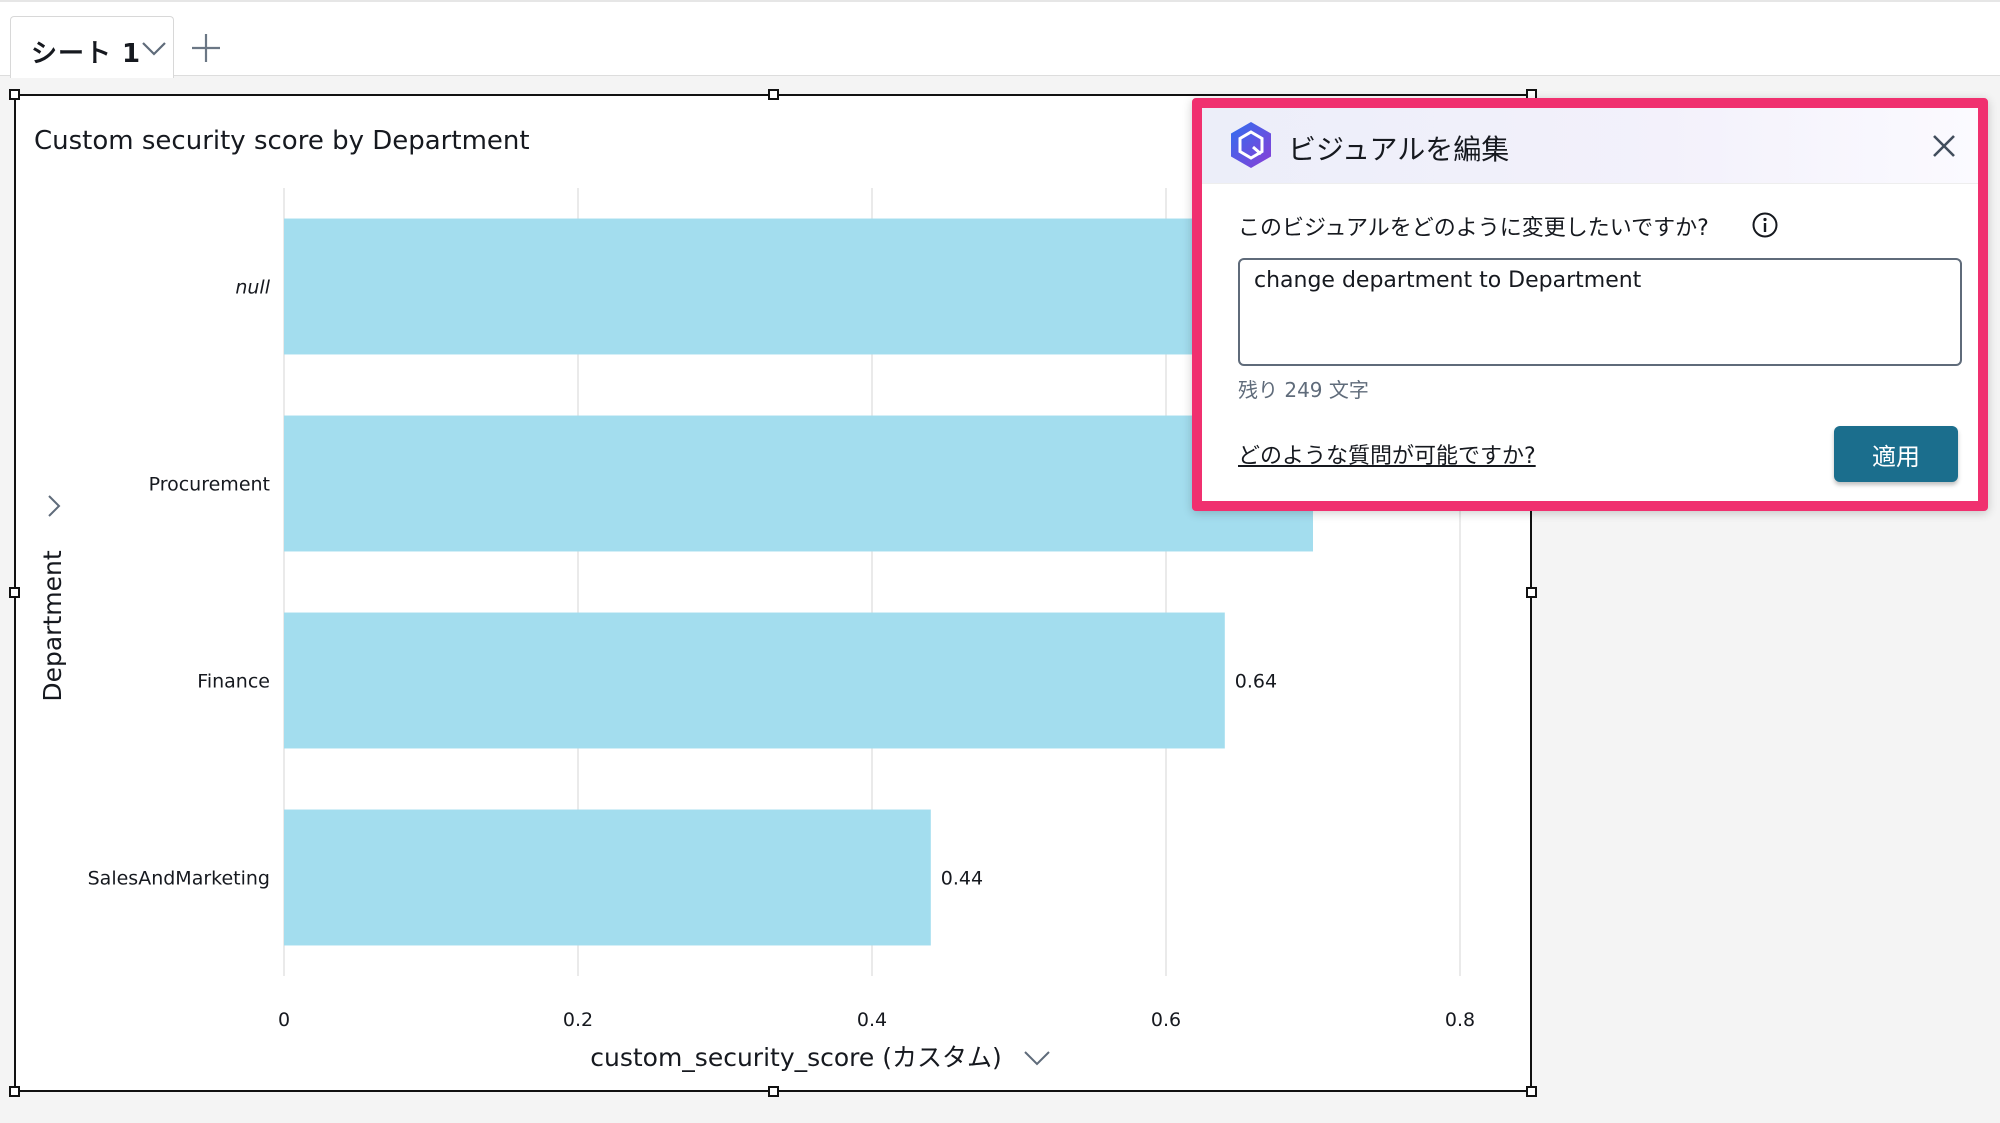 The height and width of the screenshot is (1123, 2000). What do you see at coordinates (1387, 456) in the screenshot?
I see `help-link: どのような質問が可能ですか?` at bounding box center [1387, 456].